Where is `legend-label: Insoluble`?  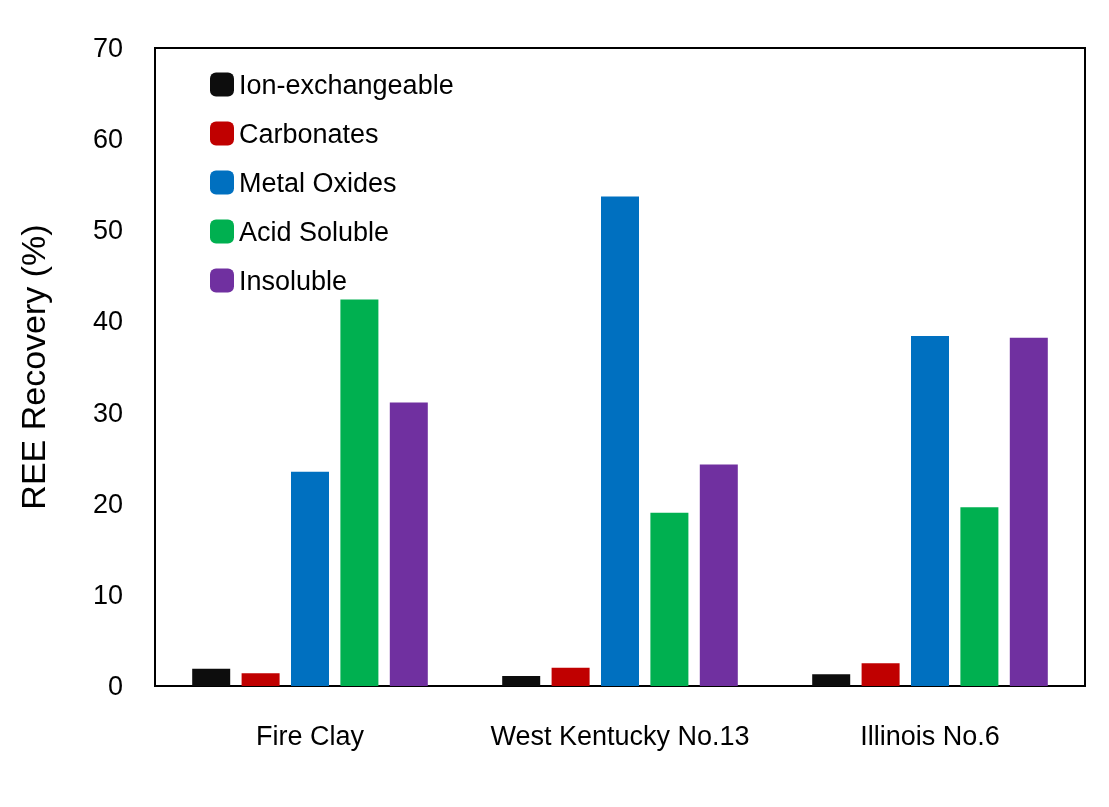
legend-label: Insoluble is located at coordinates (293, 280).